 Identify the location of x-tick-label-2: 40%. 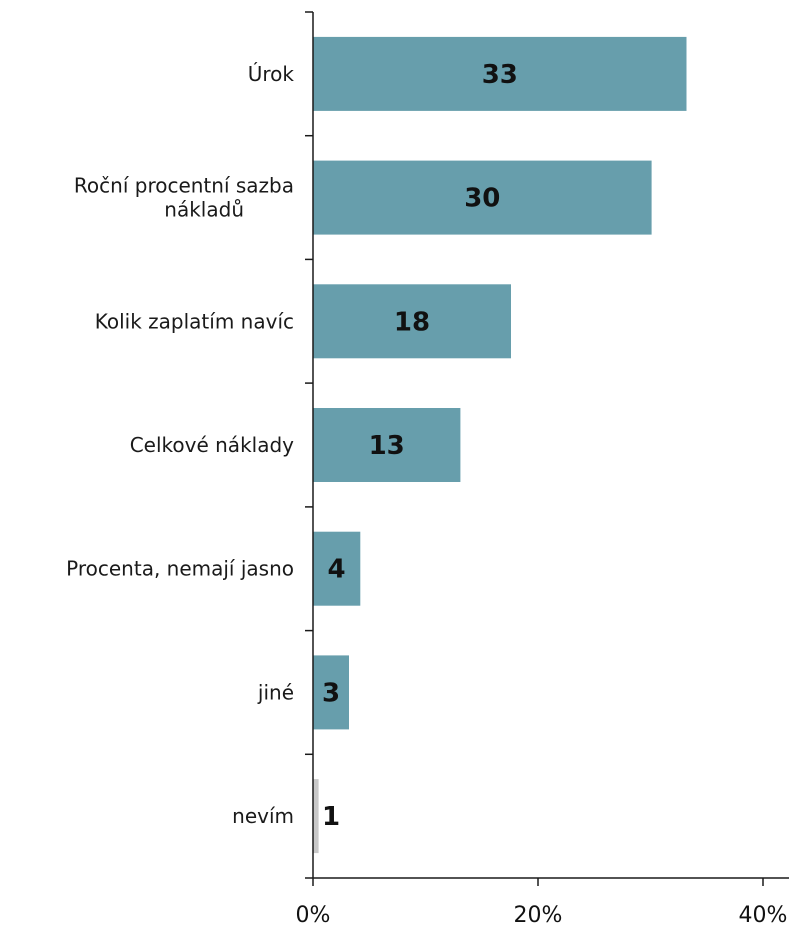
(763, 915).